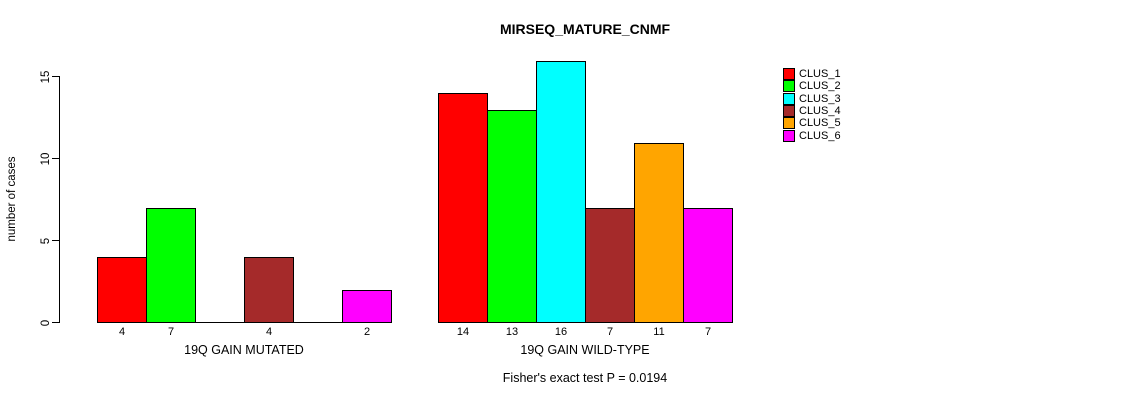 This screenshot has width=1140, height=400. Describe the element at coordinates (318, 322) in the screenshot. I see `bar-clus_5-group1-zero` at that location.